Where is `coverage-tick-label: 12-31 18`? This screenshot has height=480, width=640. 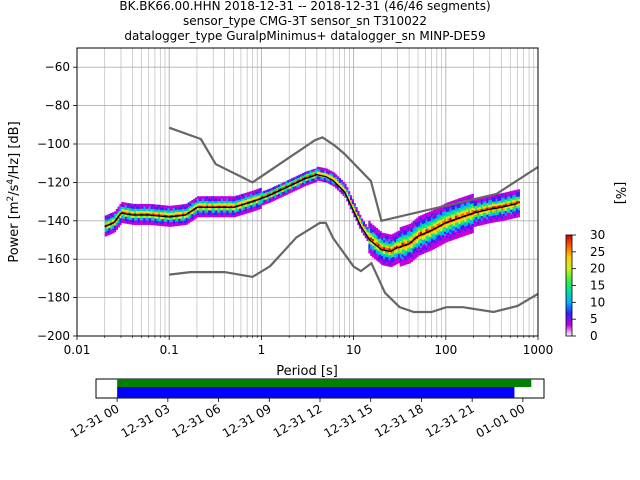 coverage-tick-label: 12-31 18 is located at coordinates (399, 420).